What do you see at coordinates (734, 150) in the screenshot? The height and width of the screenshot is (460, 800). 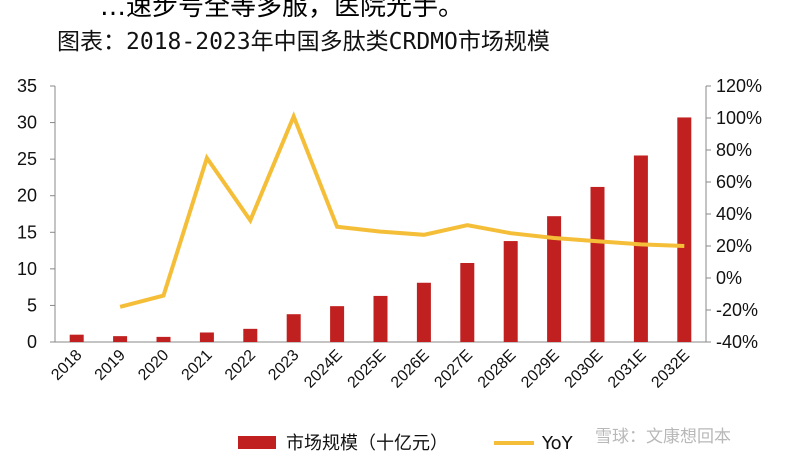 I see `right-tick-label: 80%` at bounding box center [734, 150].